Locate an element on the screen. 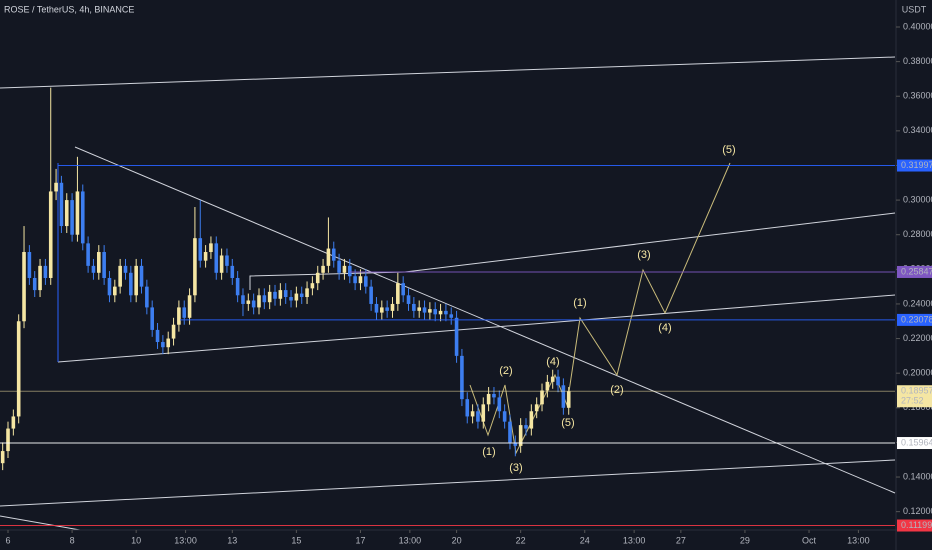 Image resolution: width=932 pixels, height=550 pixels. x-tick-label: Oct is located at coordinates (809, 540).